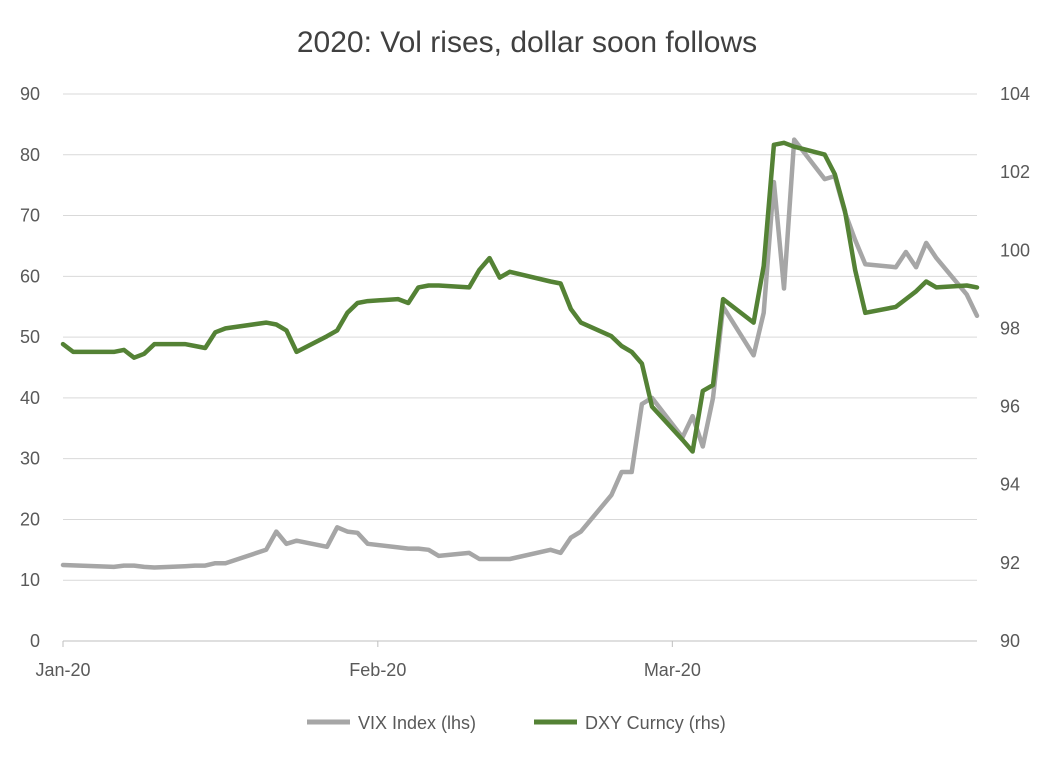 The width and height of the screenshot is (1054, 758). What do you see at coordinates (1010, 563) in the screenshot?
I see `right-tick-label: 92` at bounding box center [1010, 563].